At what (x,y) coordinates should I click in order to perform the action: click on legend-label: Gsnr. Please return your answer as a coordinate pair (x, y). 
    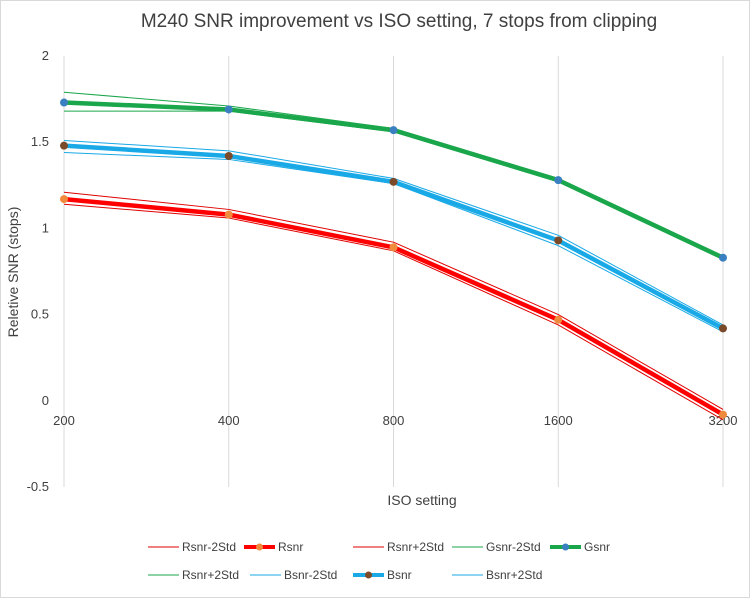
    Looking at the image, I should click on (597, 547).